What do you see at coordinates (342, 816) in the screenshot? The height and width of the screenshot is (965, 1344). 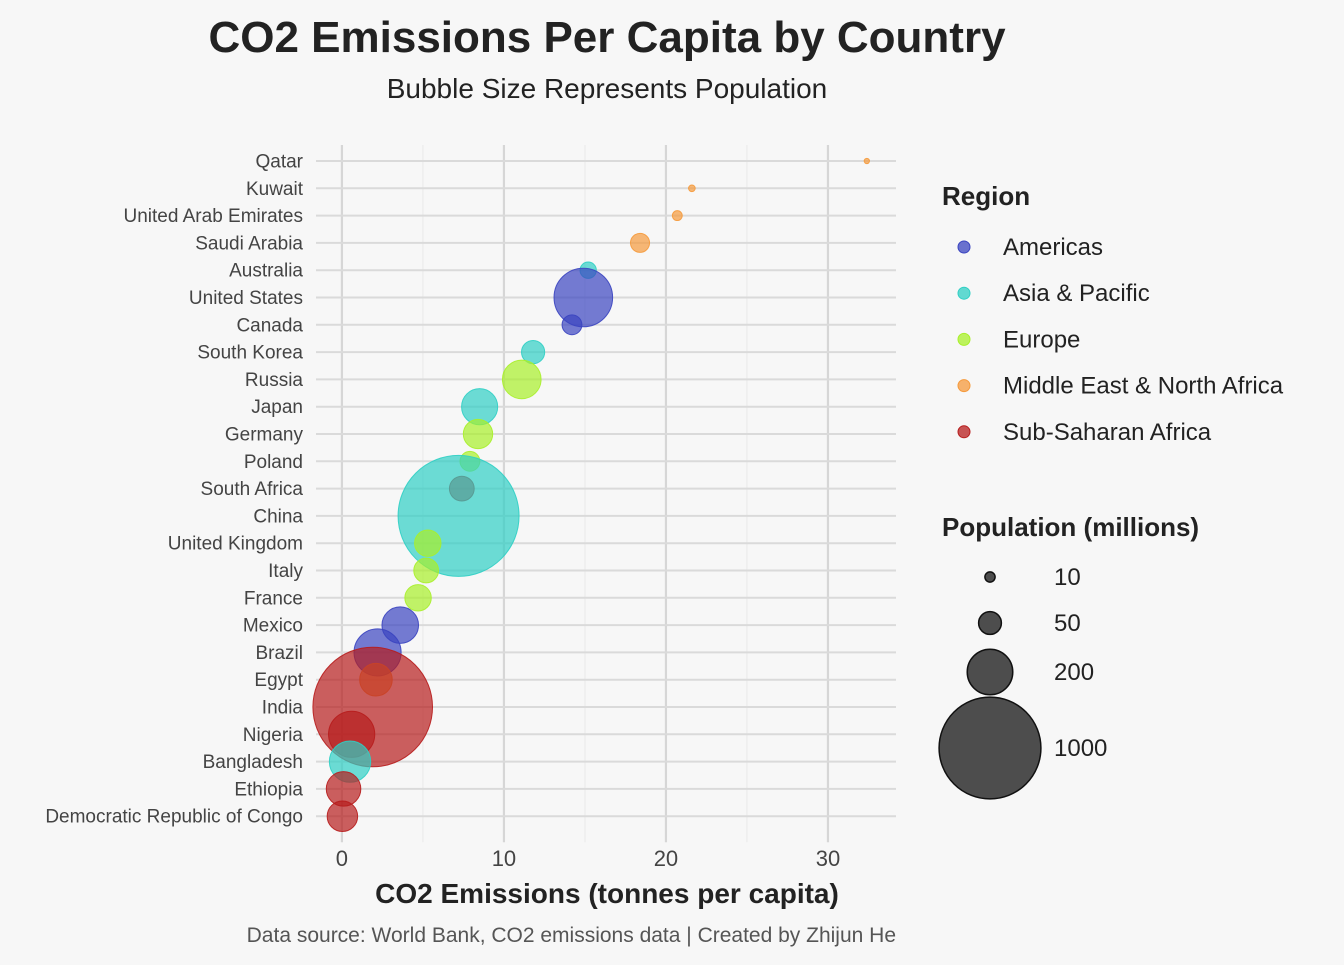 I see `bubble-point: Democratic Republic of Congo` at bounding box center [342, 816].